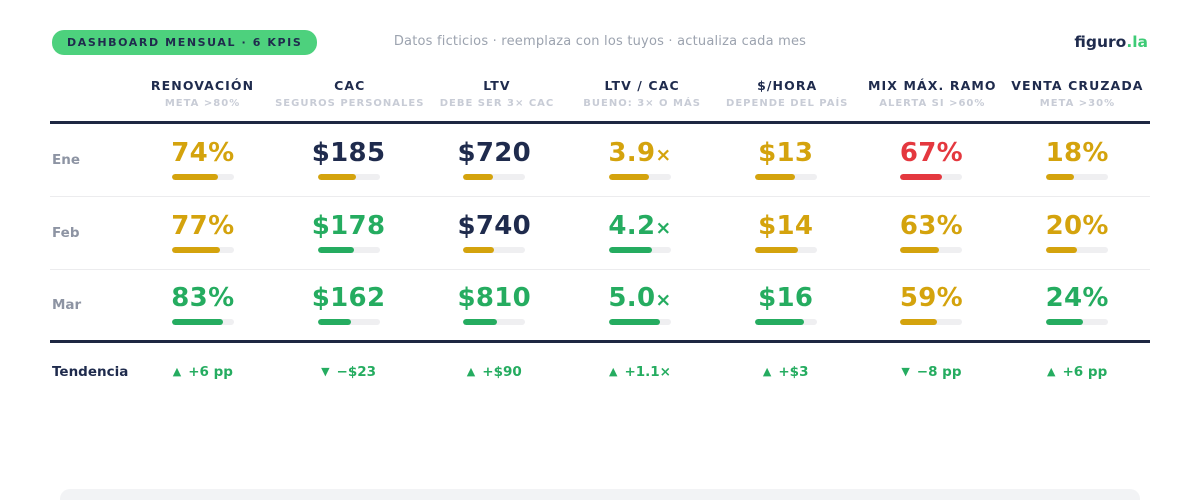 Image resolution: width=1200 pixels, height=500 pixels. I want to click on kpi-cell: $185, so click(349, 160).